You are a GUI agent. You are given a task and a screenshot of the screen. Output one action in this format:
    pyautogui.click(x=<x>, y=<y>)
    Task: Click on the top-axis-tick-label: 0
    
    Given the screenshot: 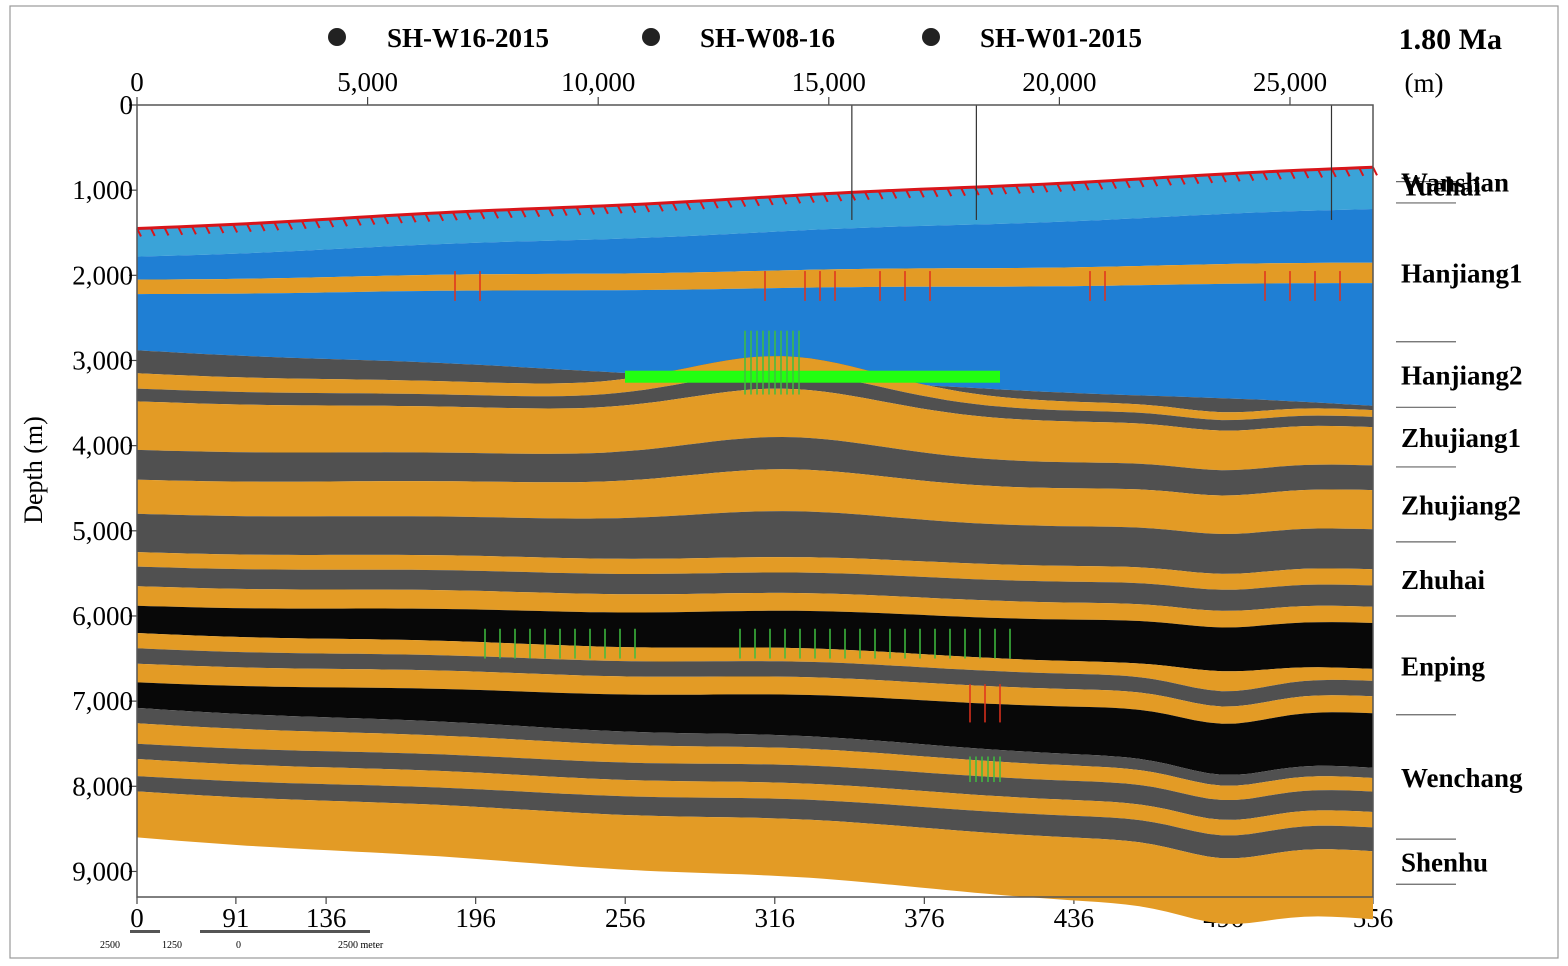 What is the action you would take?
    pyautogui.click(x=137, y=82)
    